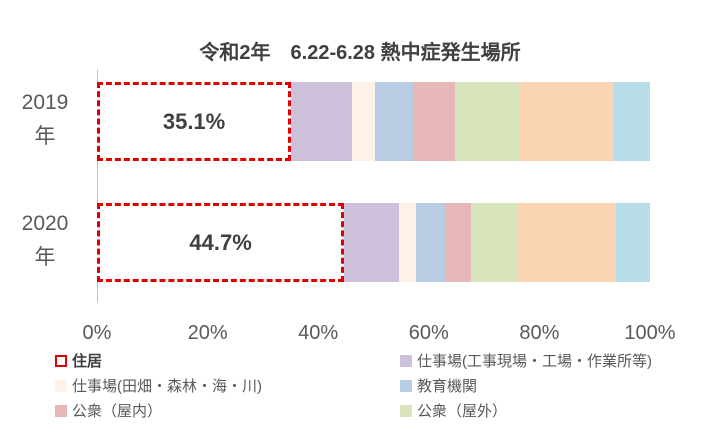 The image size is (705, 441). What do you see at coordinates (167, 386) in the screenshot?
I see `legend-label: 仕事場(田畑・森林・海・川)` at bounding box center [167, 386].